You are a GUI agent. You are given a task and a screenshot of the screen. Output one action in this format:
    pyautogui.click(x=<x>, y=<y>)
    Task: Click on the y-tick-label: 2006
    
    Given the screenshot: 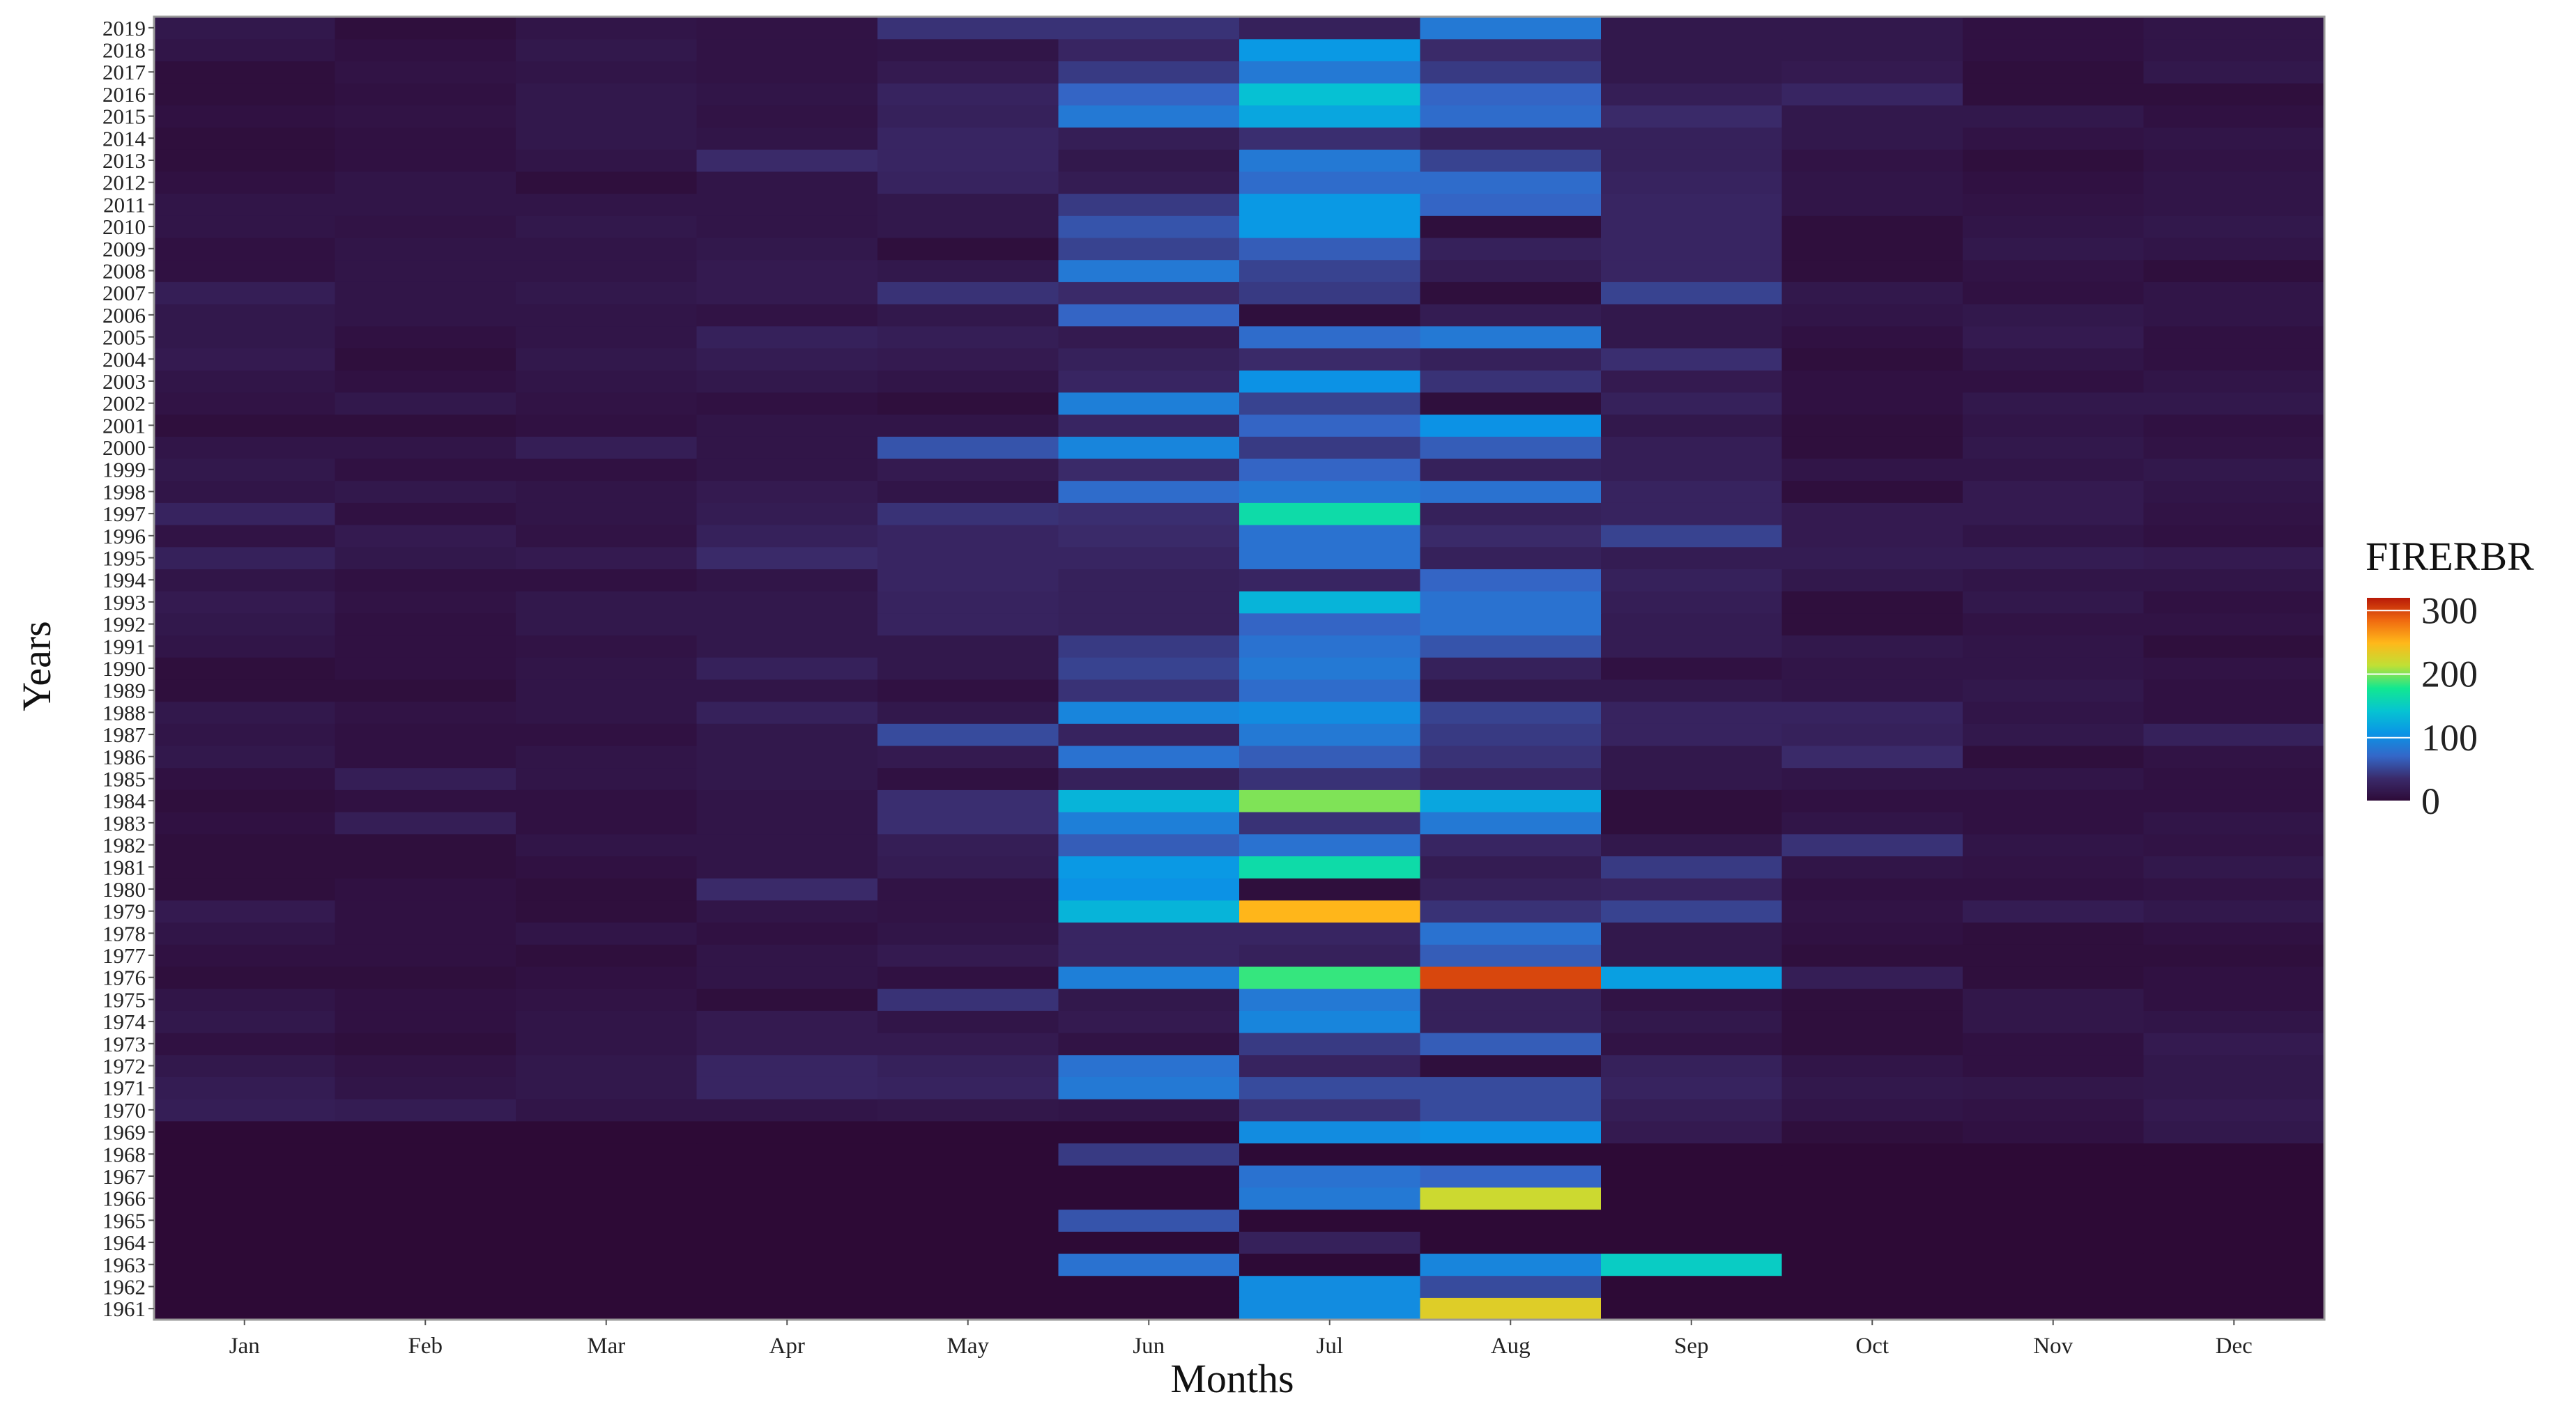 What is the action you would take?
    pyautogui.click(x=124, y=315)
    